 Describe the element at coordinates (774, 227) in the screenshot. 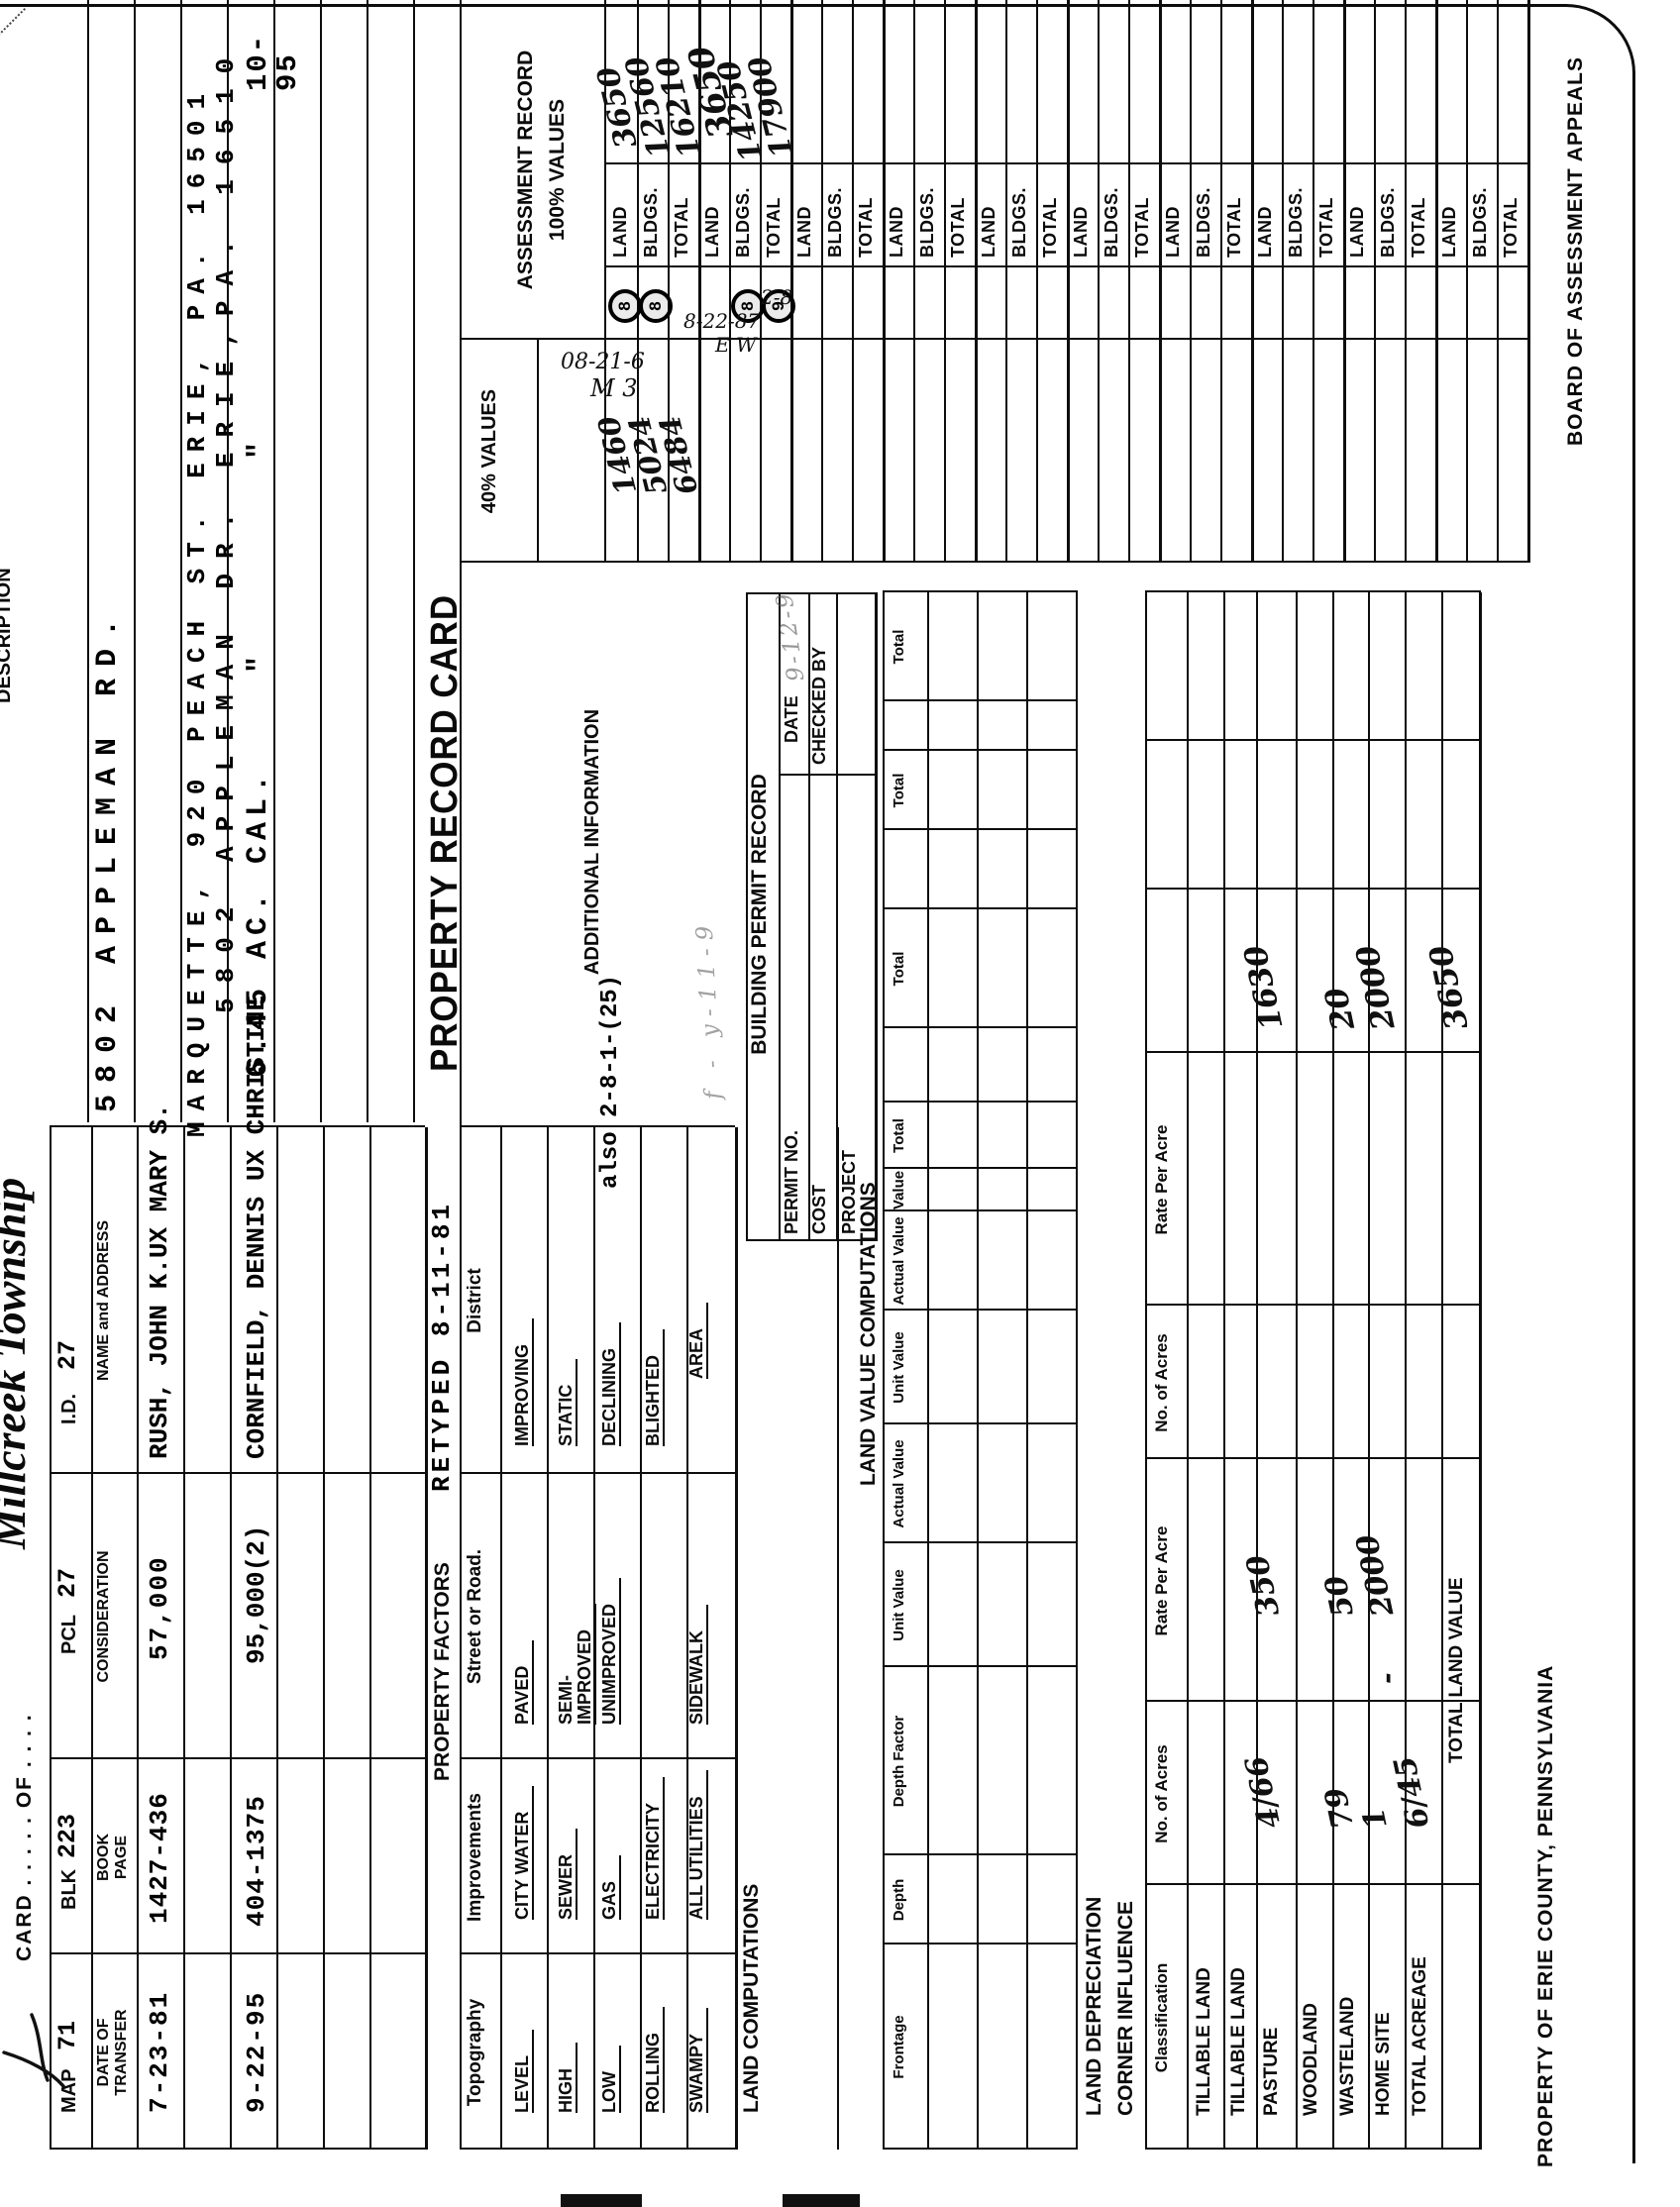

I see `assessment-row-label-g1-total: TOTAL` at that location.